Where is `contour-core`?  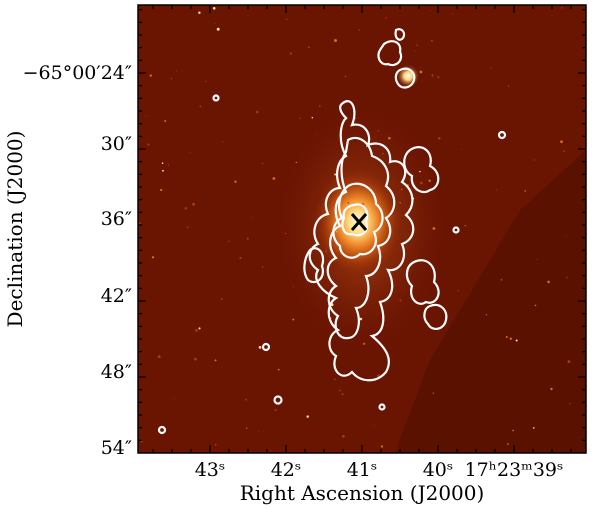
contour-core is located at coordinates (355, 220).